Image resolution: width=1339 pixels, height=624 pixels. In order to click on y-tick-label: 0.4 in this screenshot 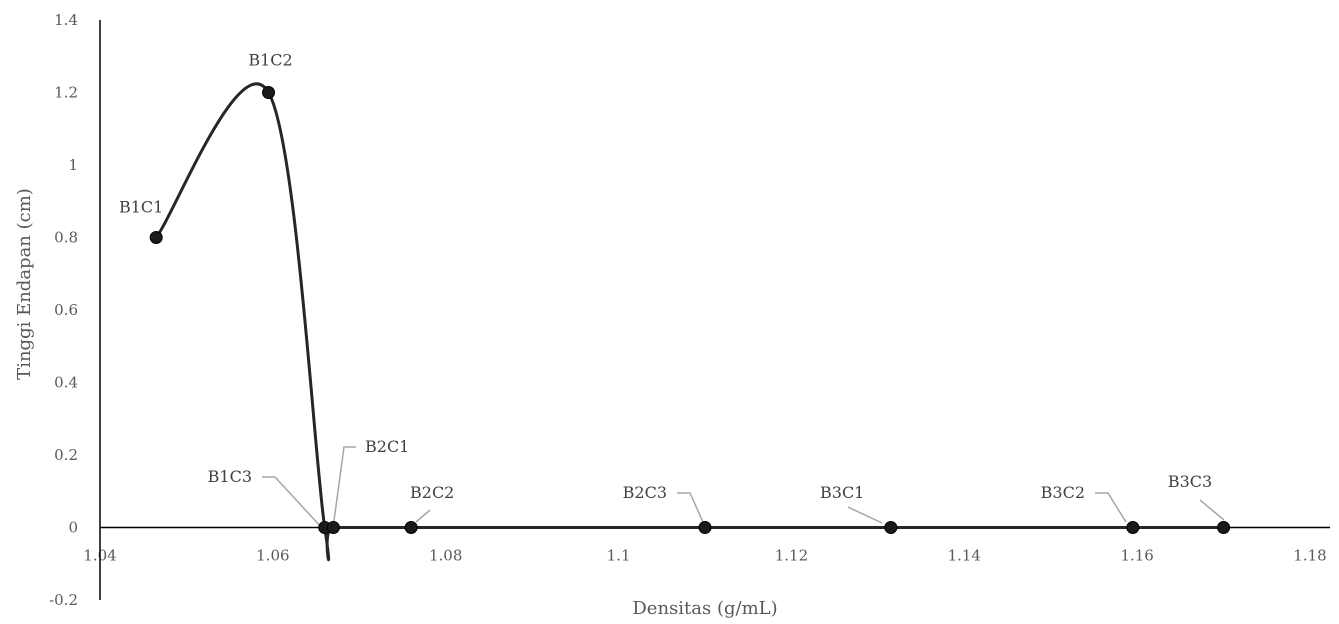, I will do `click(66, 383)`.